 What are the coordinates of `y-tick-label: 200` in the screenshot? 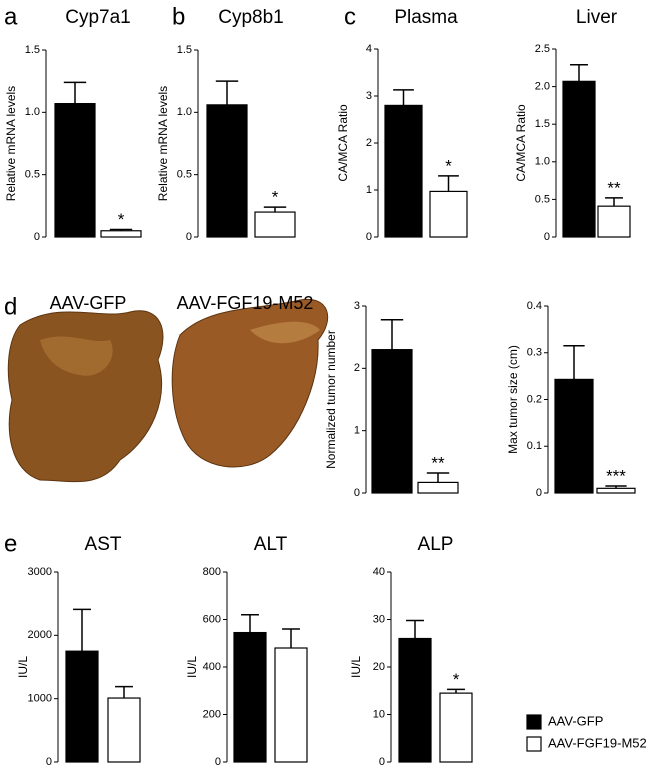 It's located at (212, 714).